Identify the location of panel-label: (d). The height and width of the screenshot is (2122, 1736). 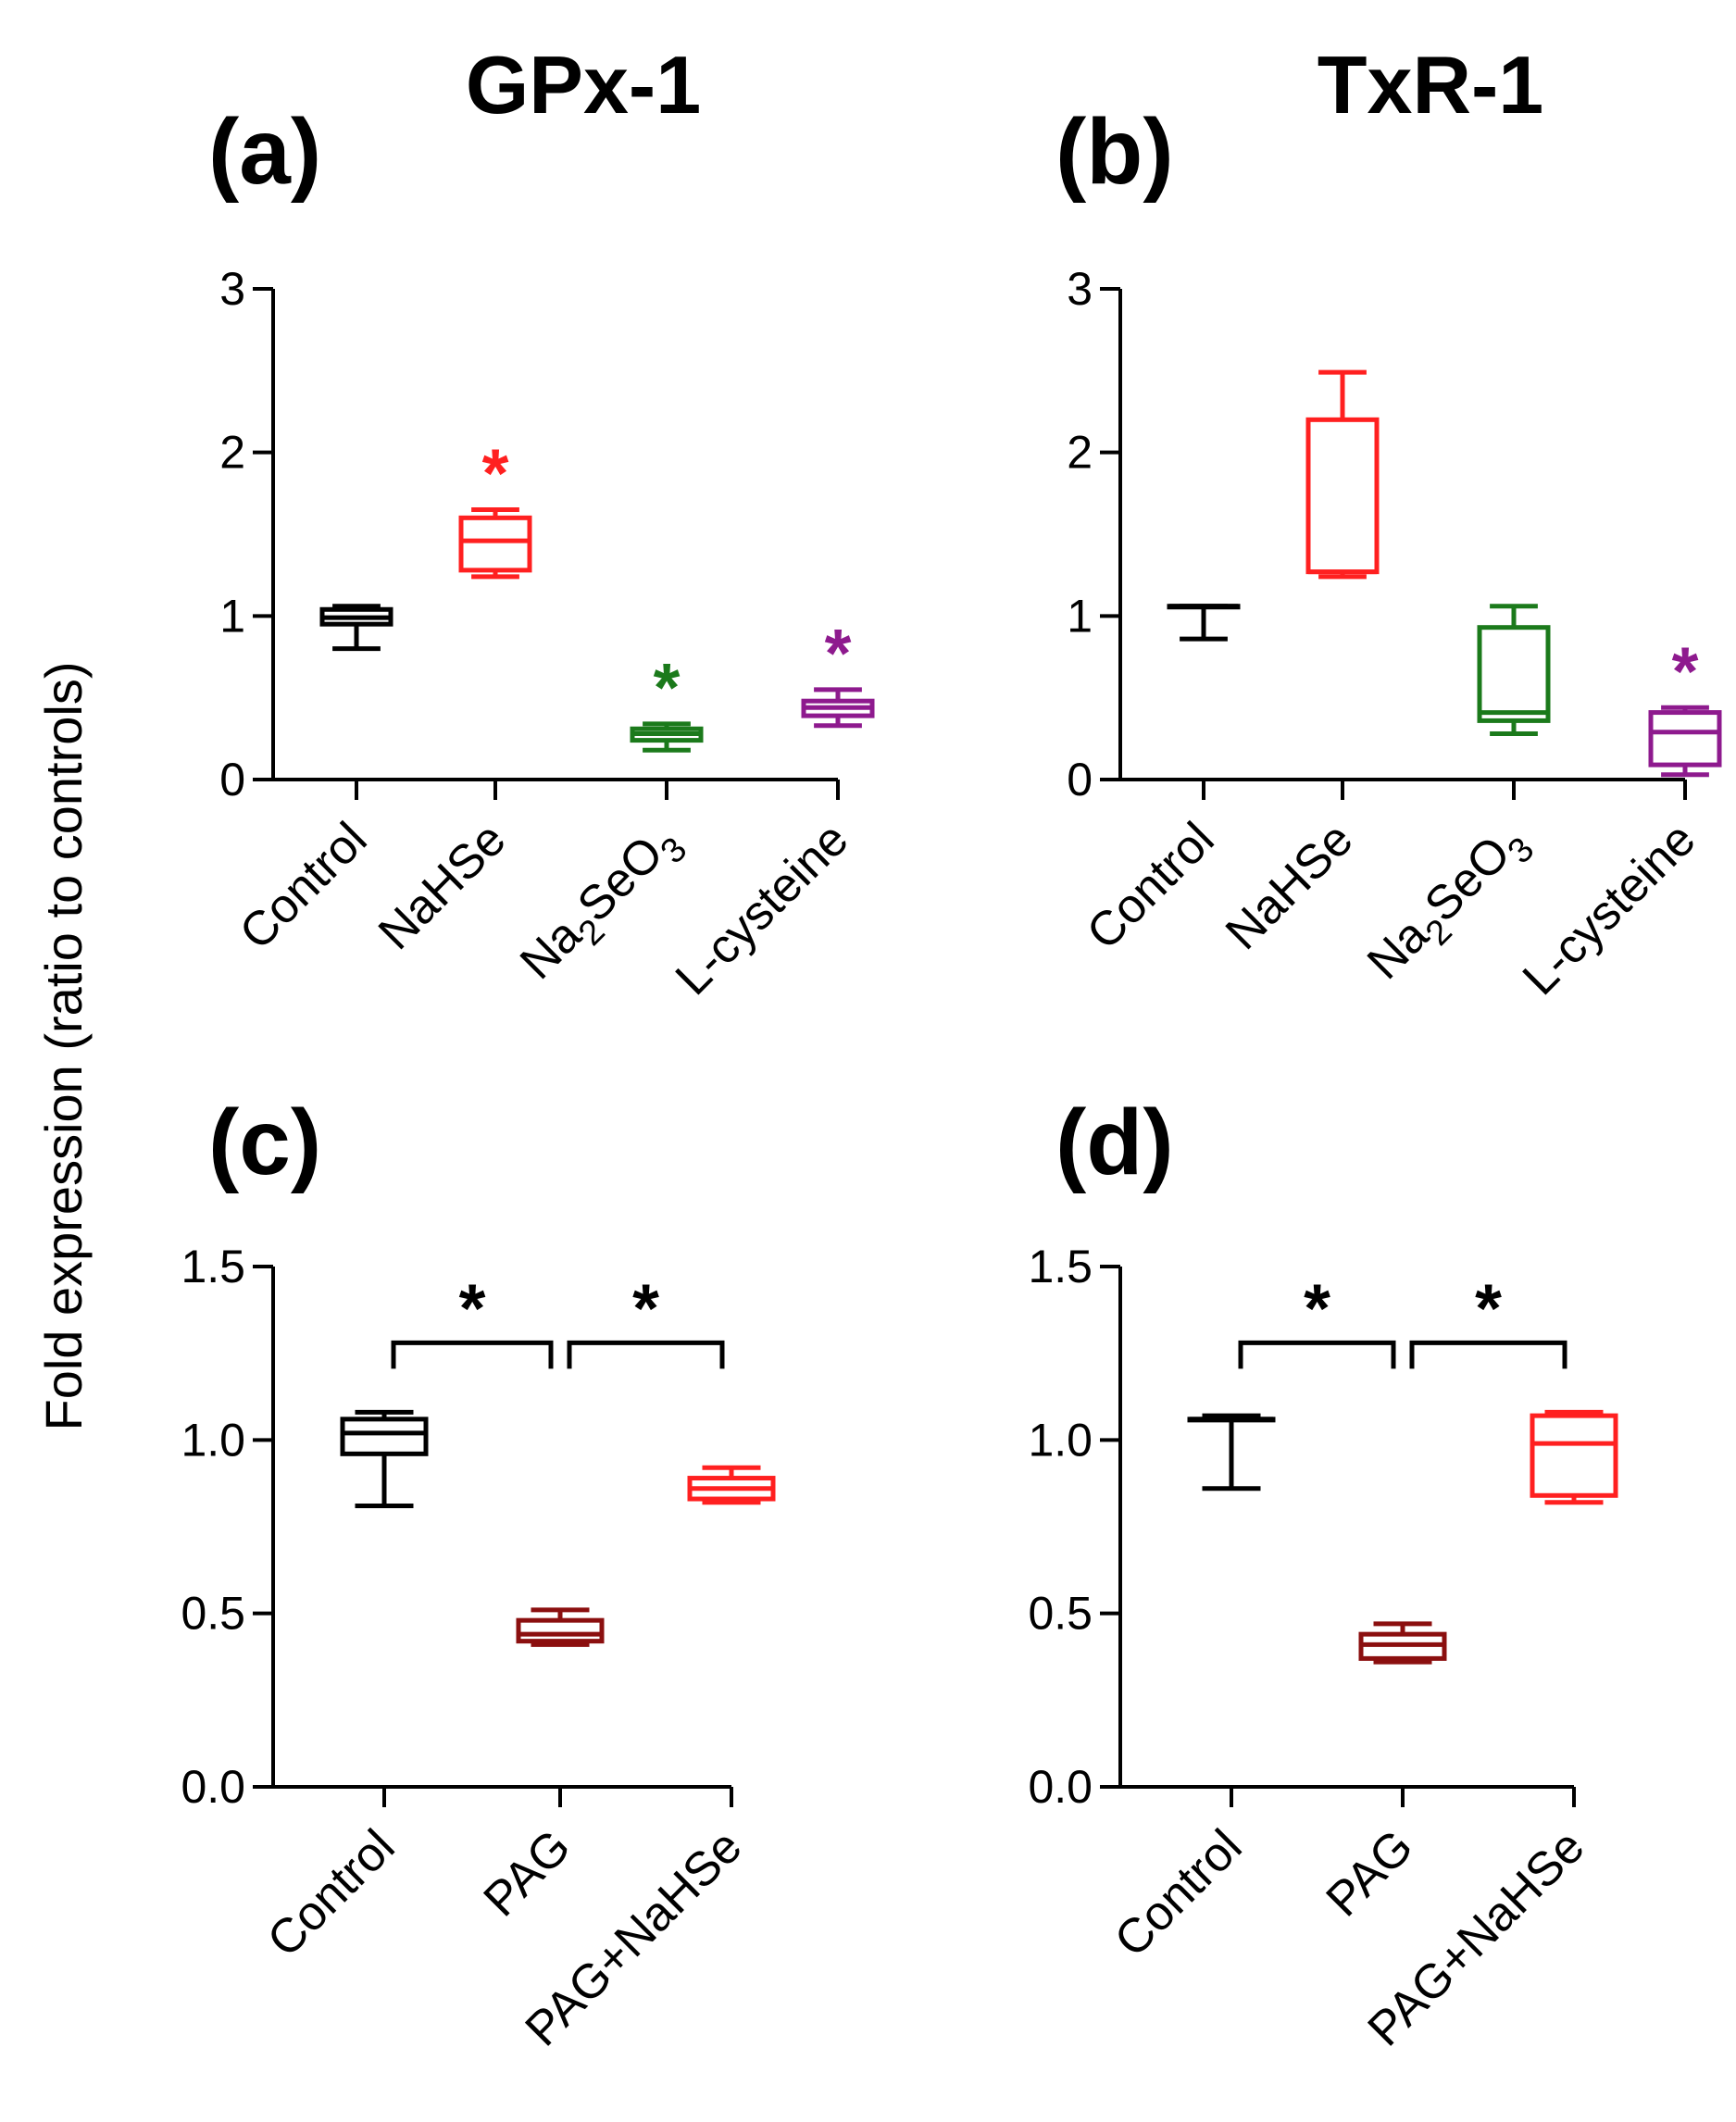
(1114, 1142).